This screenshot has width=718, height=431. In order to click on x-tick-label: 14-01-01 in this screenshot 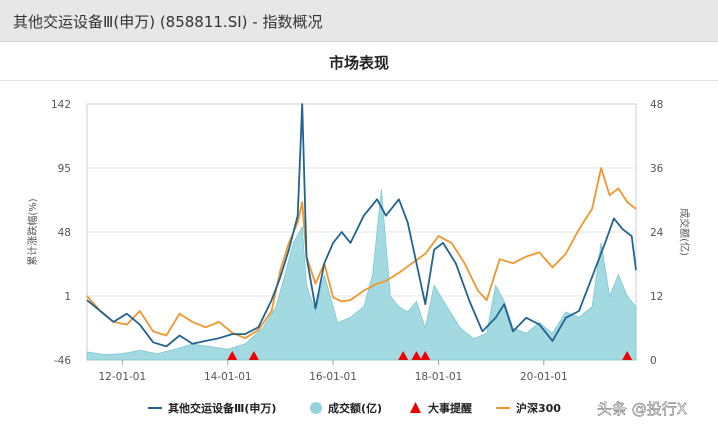, I will do `click(228, 377)`.